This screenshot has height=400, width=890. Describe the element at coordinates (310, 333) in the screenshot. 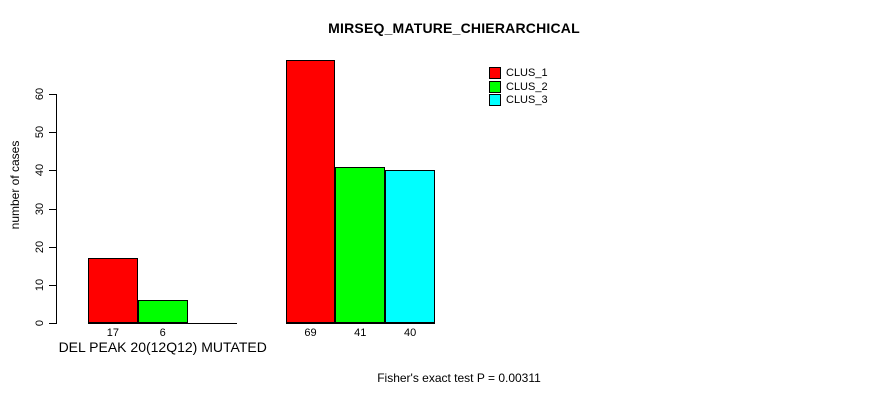

I see `bar-value-label: 69` at that location.